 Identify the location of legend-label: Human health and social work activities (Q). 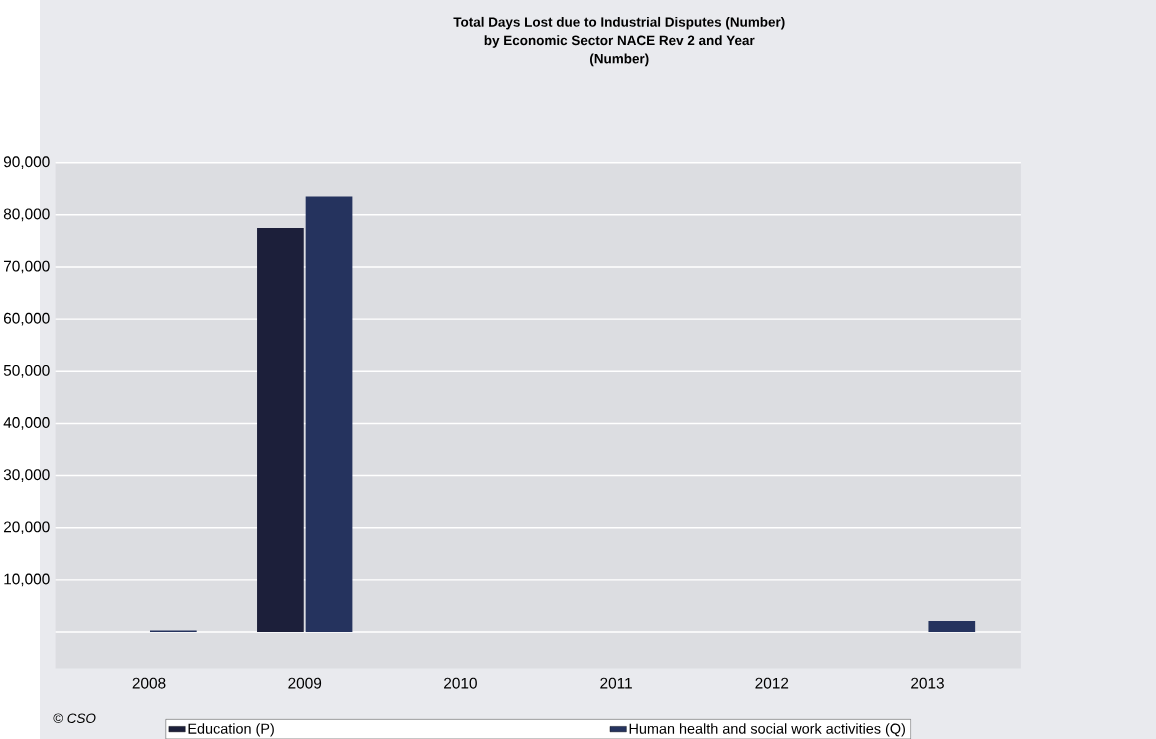
(767, 729).